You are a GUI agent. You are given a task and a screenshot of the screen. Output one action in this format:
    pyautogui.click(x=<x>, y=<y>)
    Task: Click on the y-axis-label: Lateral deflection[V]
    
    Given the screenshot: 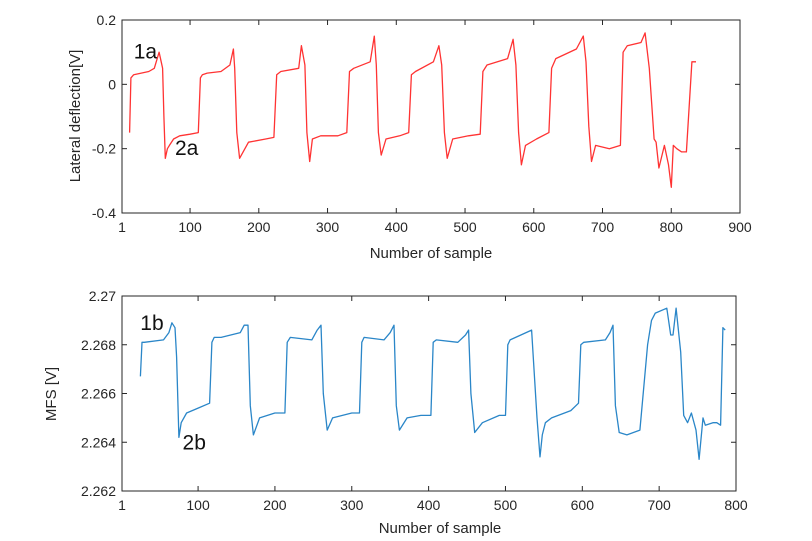 What is the action you would take?
    pyautogui.click(x=75, y=116)
    